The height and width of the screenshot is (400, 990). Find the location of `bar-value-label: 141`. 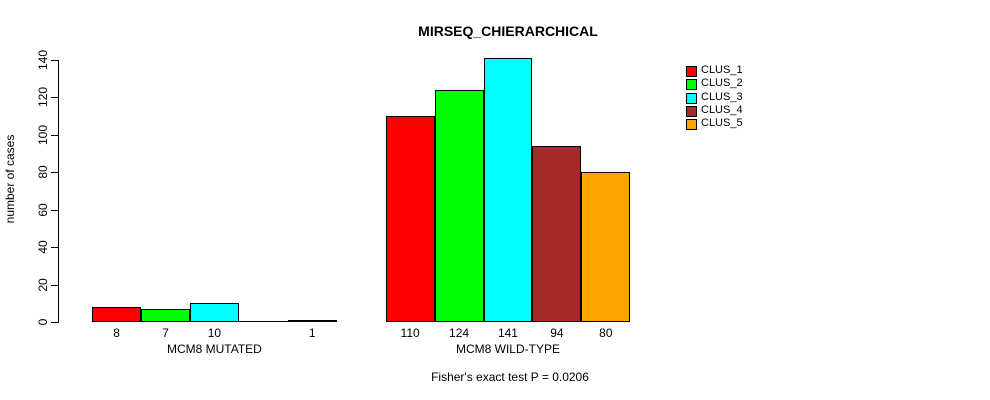

bar-value-label: 141 is located at coordinates (507, 333).